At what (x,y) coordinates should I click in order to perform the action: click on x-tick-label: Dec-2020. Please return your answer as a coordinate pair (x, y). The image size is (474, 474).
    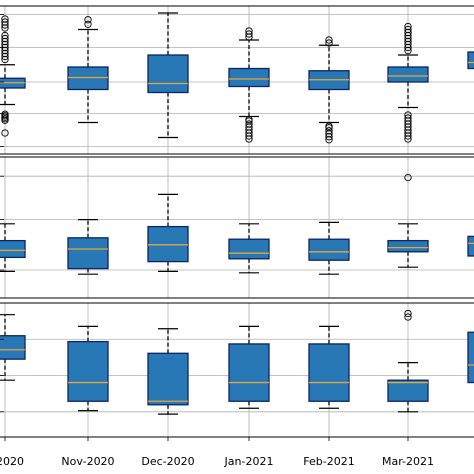
    Looking at the image, I should click on (167, 461).